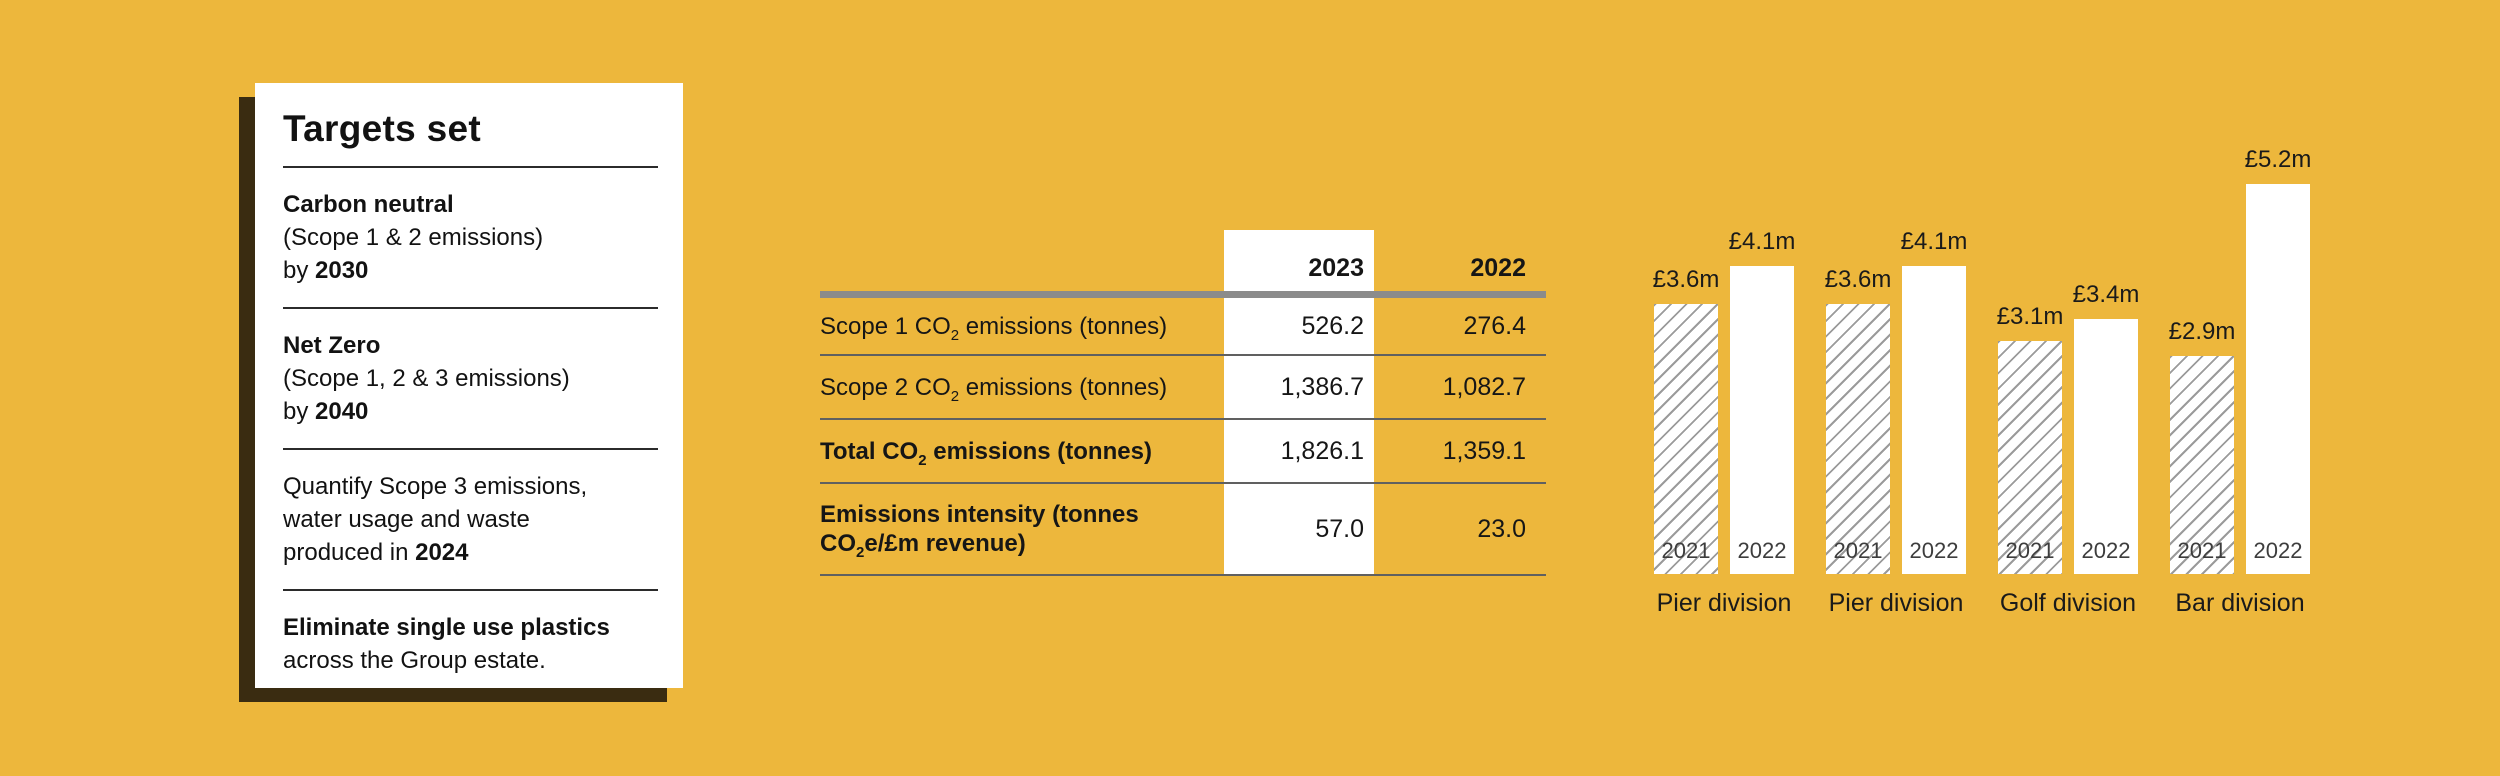 The height and width of the screenshot is (776, 2500). I want to click on target-detail: produced in, so click(349, 552).